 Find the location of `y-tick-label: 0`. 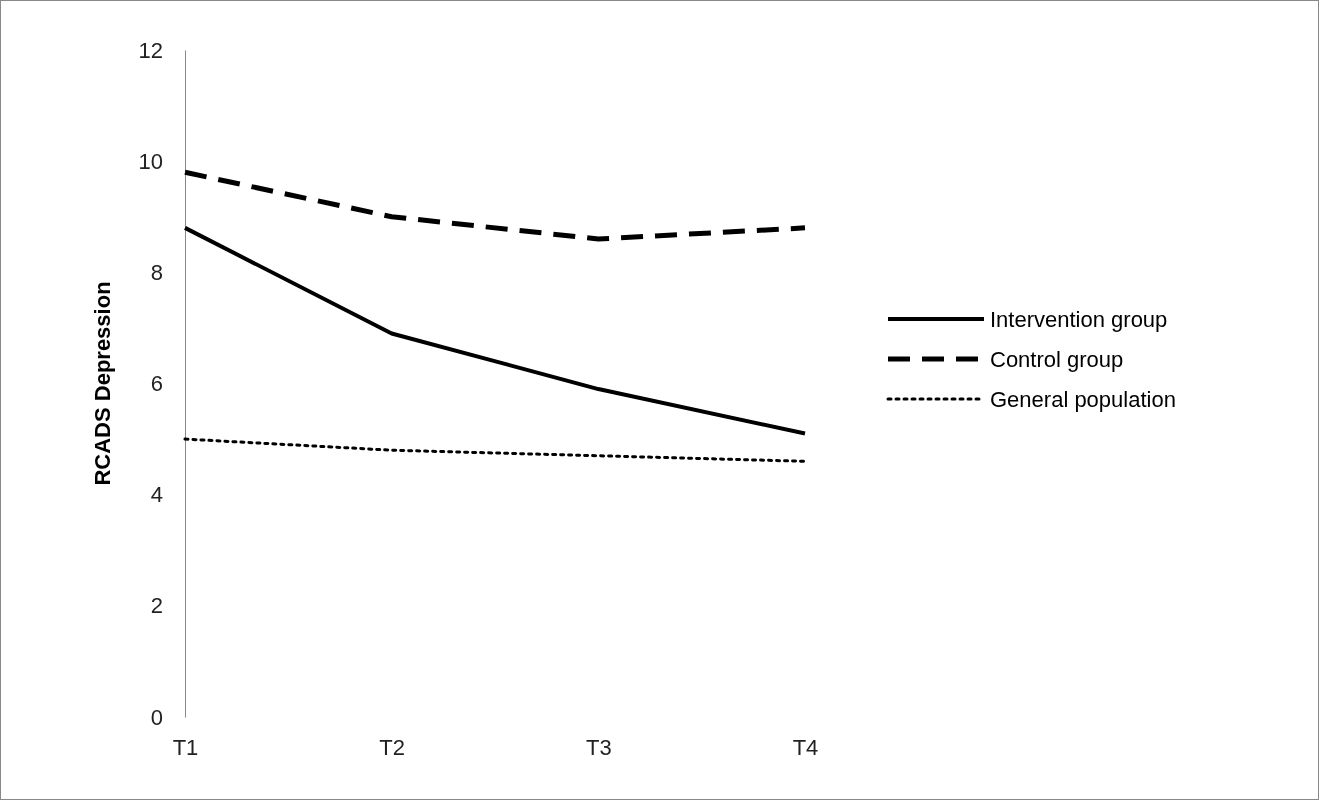

y-tick-label: 0 is located at coordinates (156, 717).